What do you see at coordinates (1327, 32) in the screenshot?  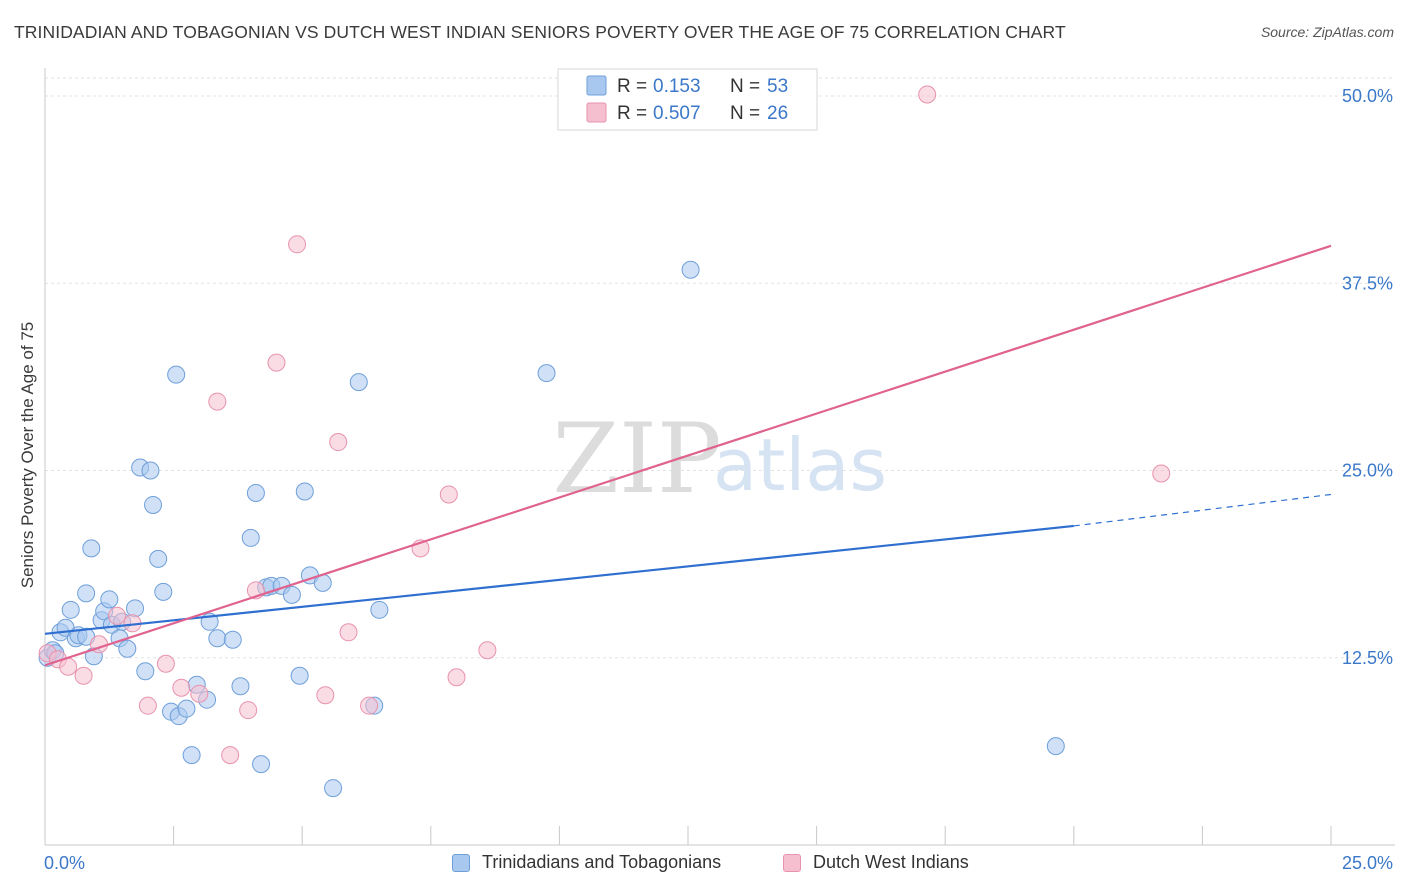 I see `source-credit: Source: ZipAtlas.com` at bounding box center [1327, 32].